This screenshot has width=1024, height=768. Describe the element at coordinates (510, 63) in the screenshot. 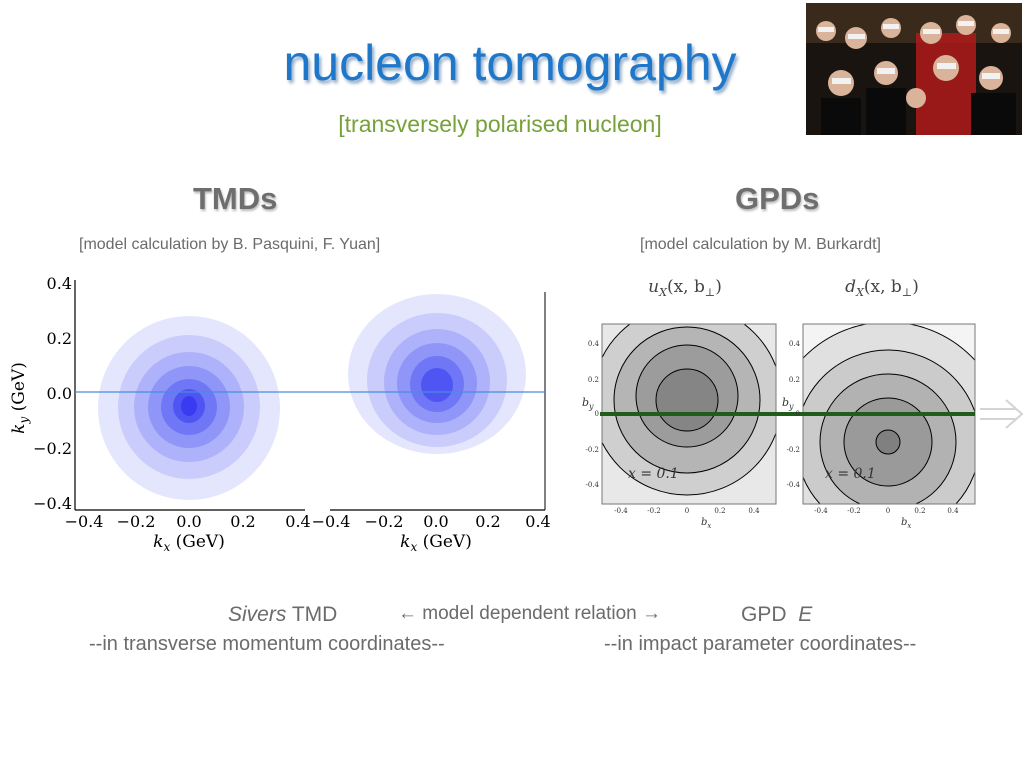

I see `slide-title: nucleon tomography` at that location.